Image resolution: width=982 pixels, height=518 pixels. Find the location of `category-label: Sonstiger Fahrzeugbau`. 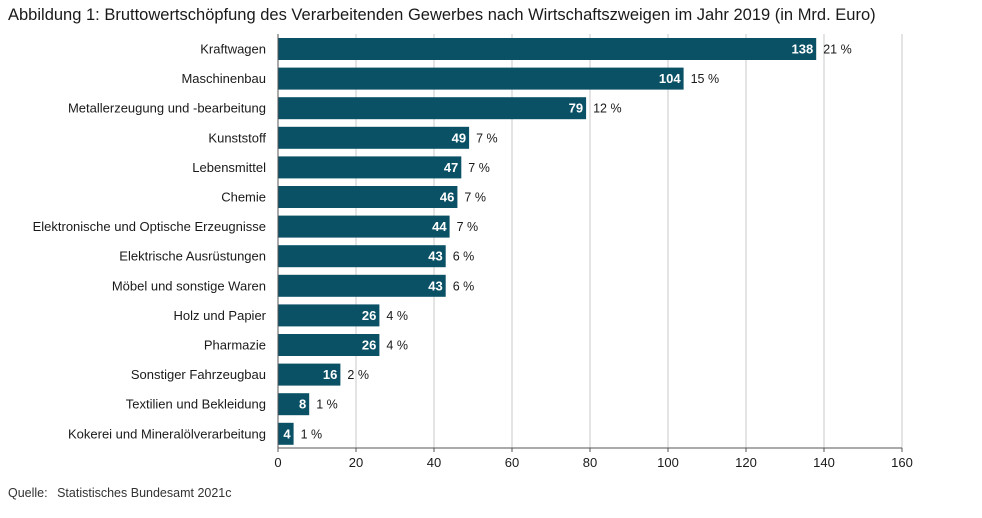

category-label: Sonstiger Fahrzeugbau is located at coordinates (198, 374).